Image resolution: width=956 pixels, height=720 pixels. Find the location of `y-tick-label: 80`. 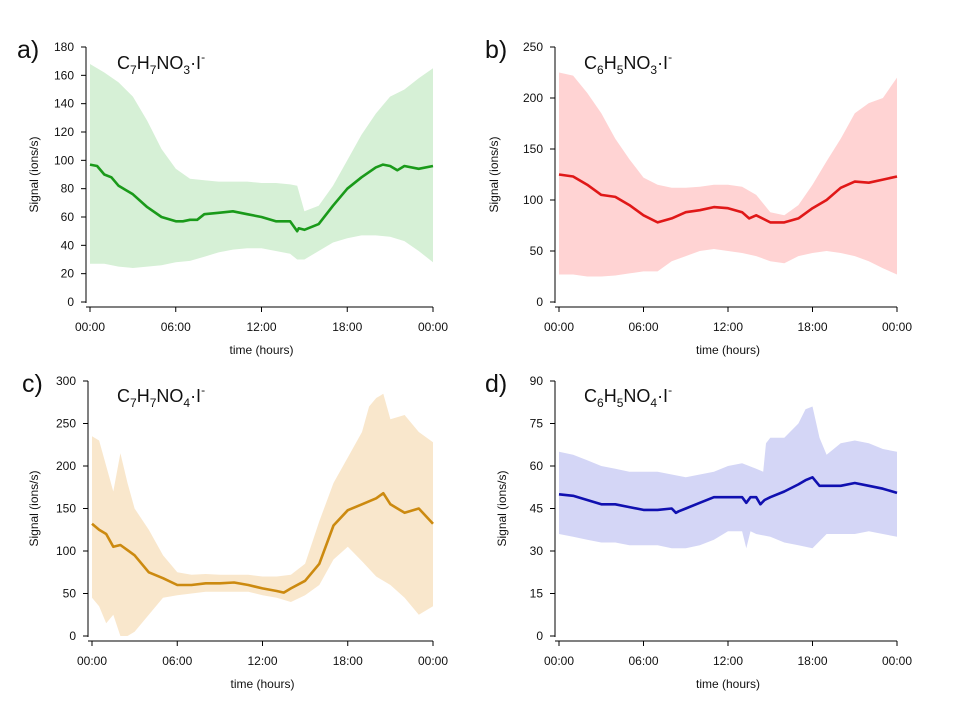

y-tick-label: 80 is located at coordinates (68, 189).